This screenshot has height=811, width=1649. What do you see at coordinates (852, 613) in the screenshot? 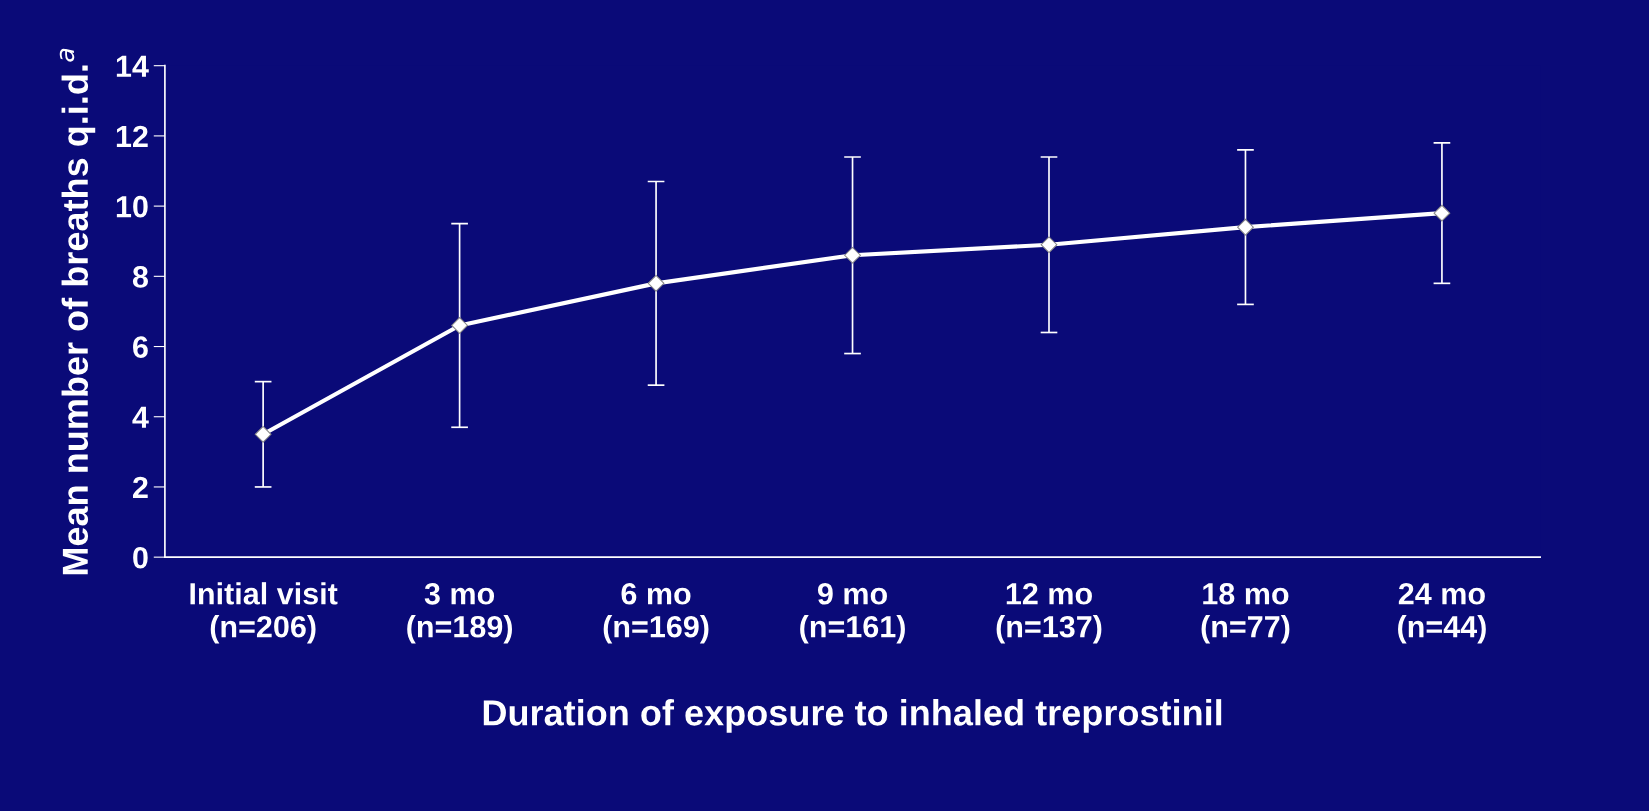
I see `x-tick-label: 9 mo (n=161)` at bounding box center [852, 613].